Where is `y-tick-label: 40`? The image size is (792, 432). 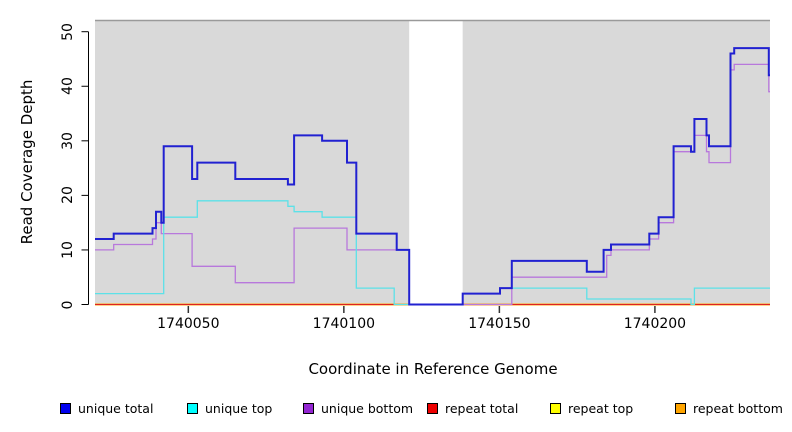 y-tick-label: 40 is located at coordinates (68, 86).